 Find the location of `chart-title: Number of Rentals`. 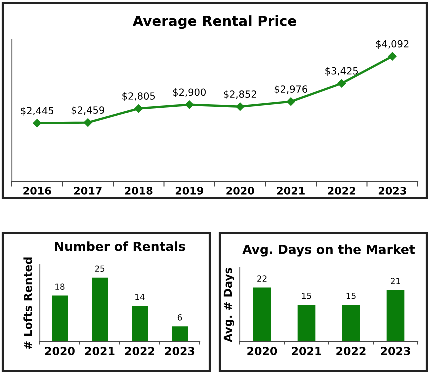

chart-title: Number of Rentals is located at coordinates (120, 247).